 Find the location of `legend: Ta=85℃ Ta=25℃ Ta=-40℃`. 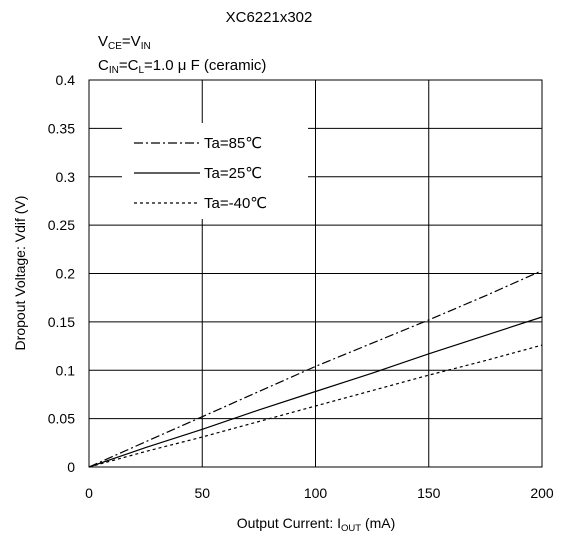

legend: Ta=85℃ Ta=25℃ Ta=-40℃ is located at coordinates (215, 171).